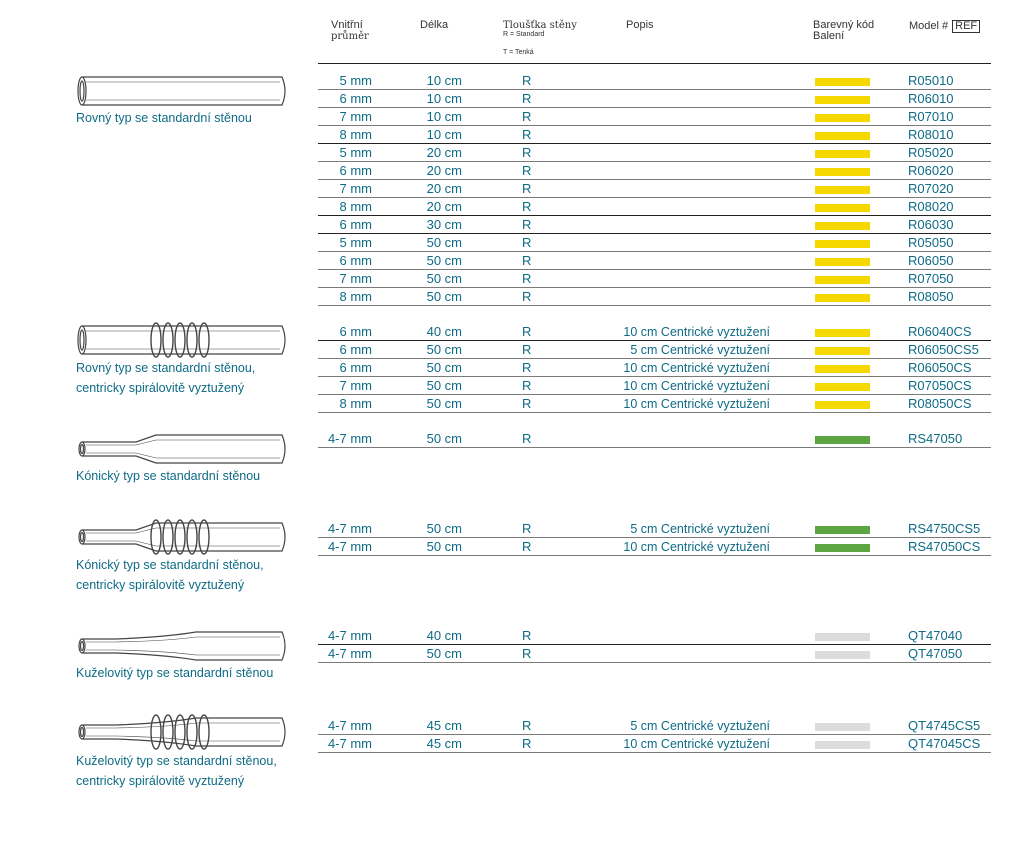  What do you see at coordinates (434, 25) in the screenshot?
I see `header-length: Délka` at bounding box center [434, 25].